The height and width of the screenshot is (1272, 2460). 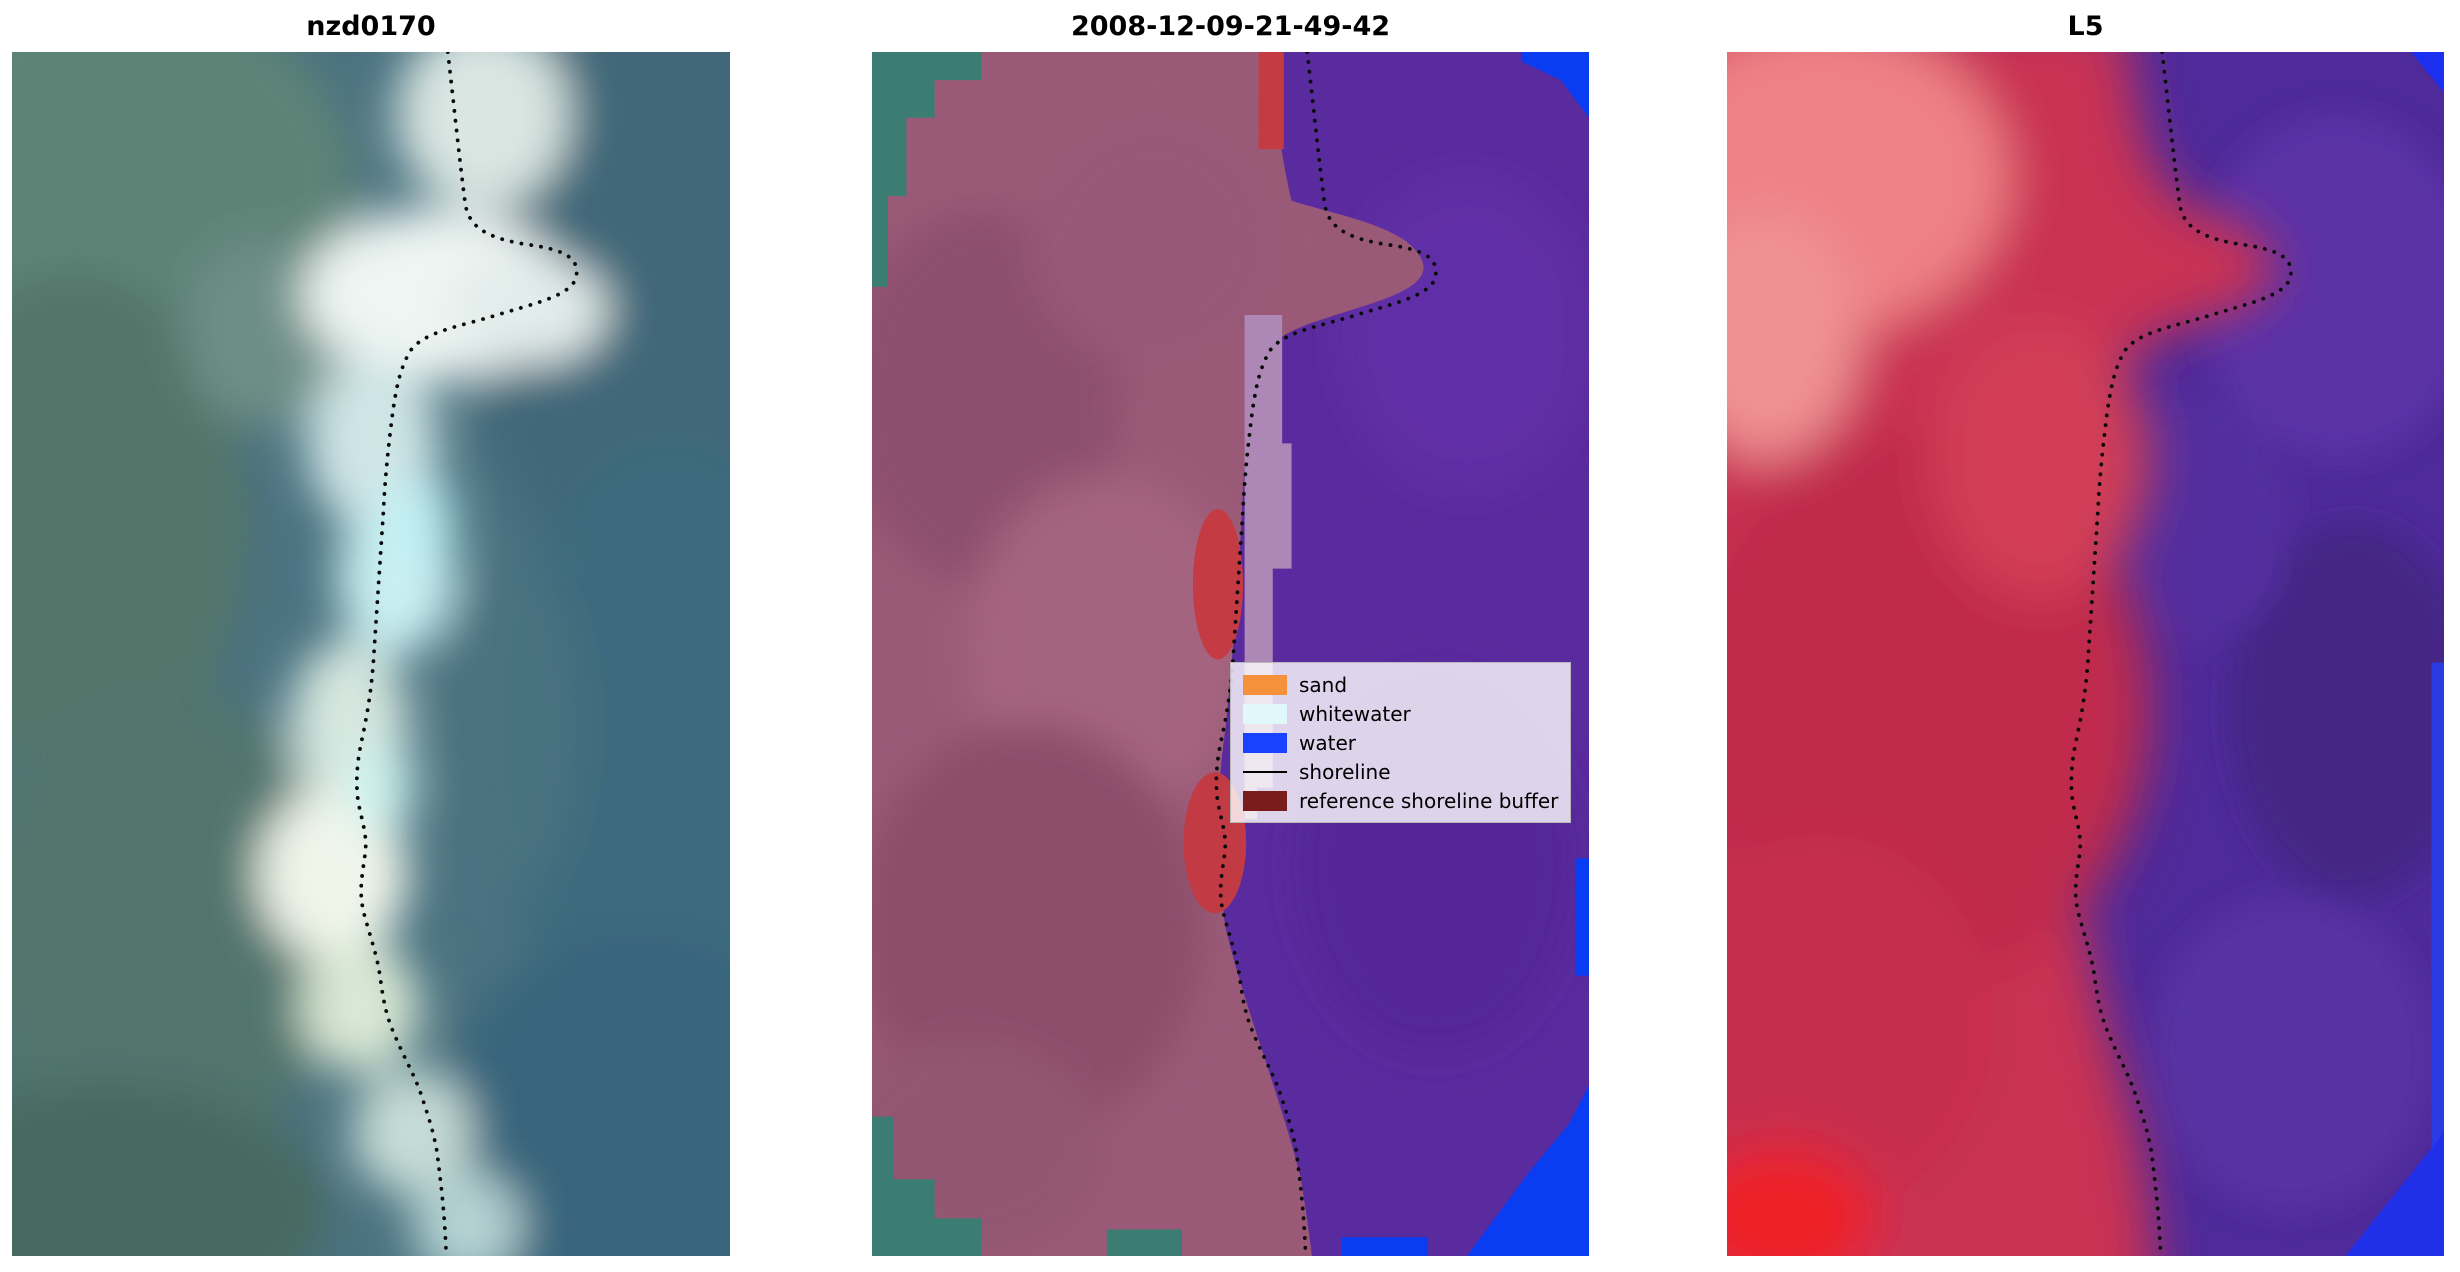 What do you see at coordinates (371, 26) in the screenshot?
I see `panel-title-sitename: nzd0170` at bounding box center [371, 26].